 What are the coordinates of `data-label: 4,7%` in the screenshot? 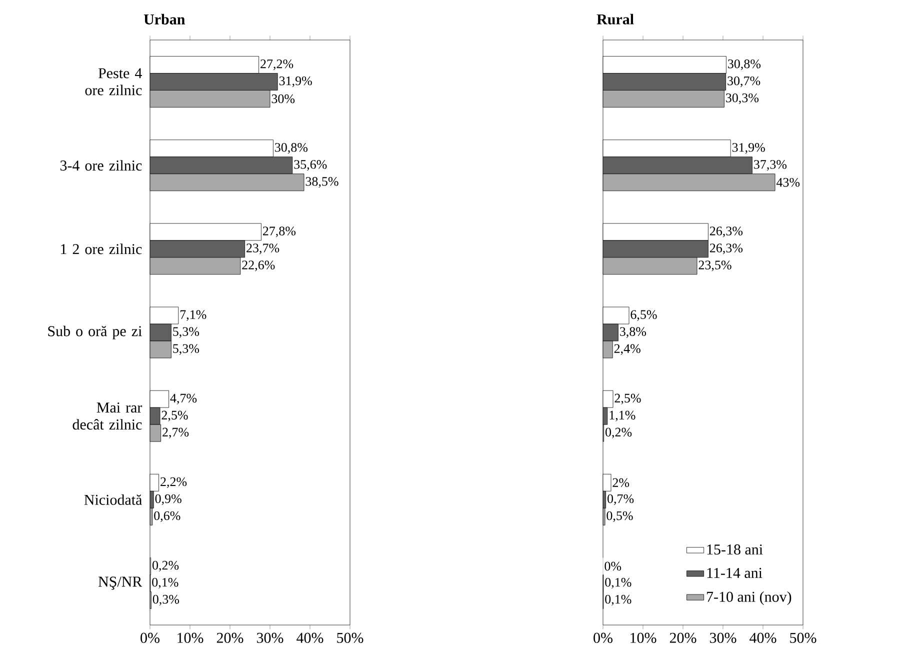 It's located at (183, 399).